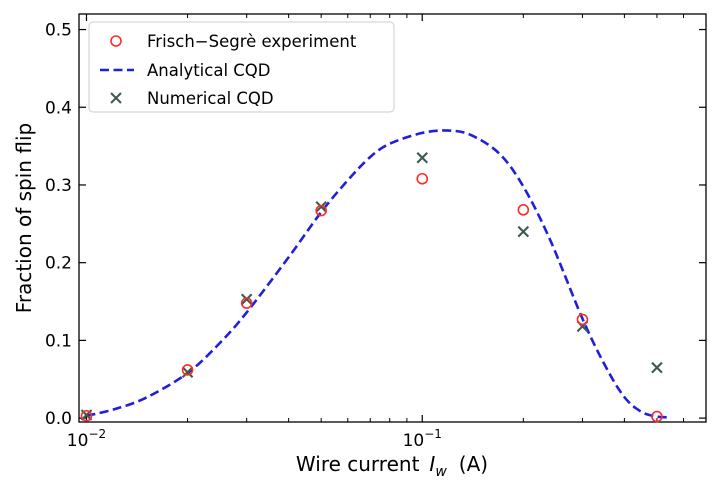 This screenshot has height=491, width=720. What do you see at coordinates (58, 31) in the screenshot?
I see `y-tick-label: 0.5` at bounding box center [58, 31].